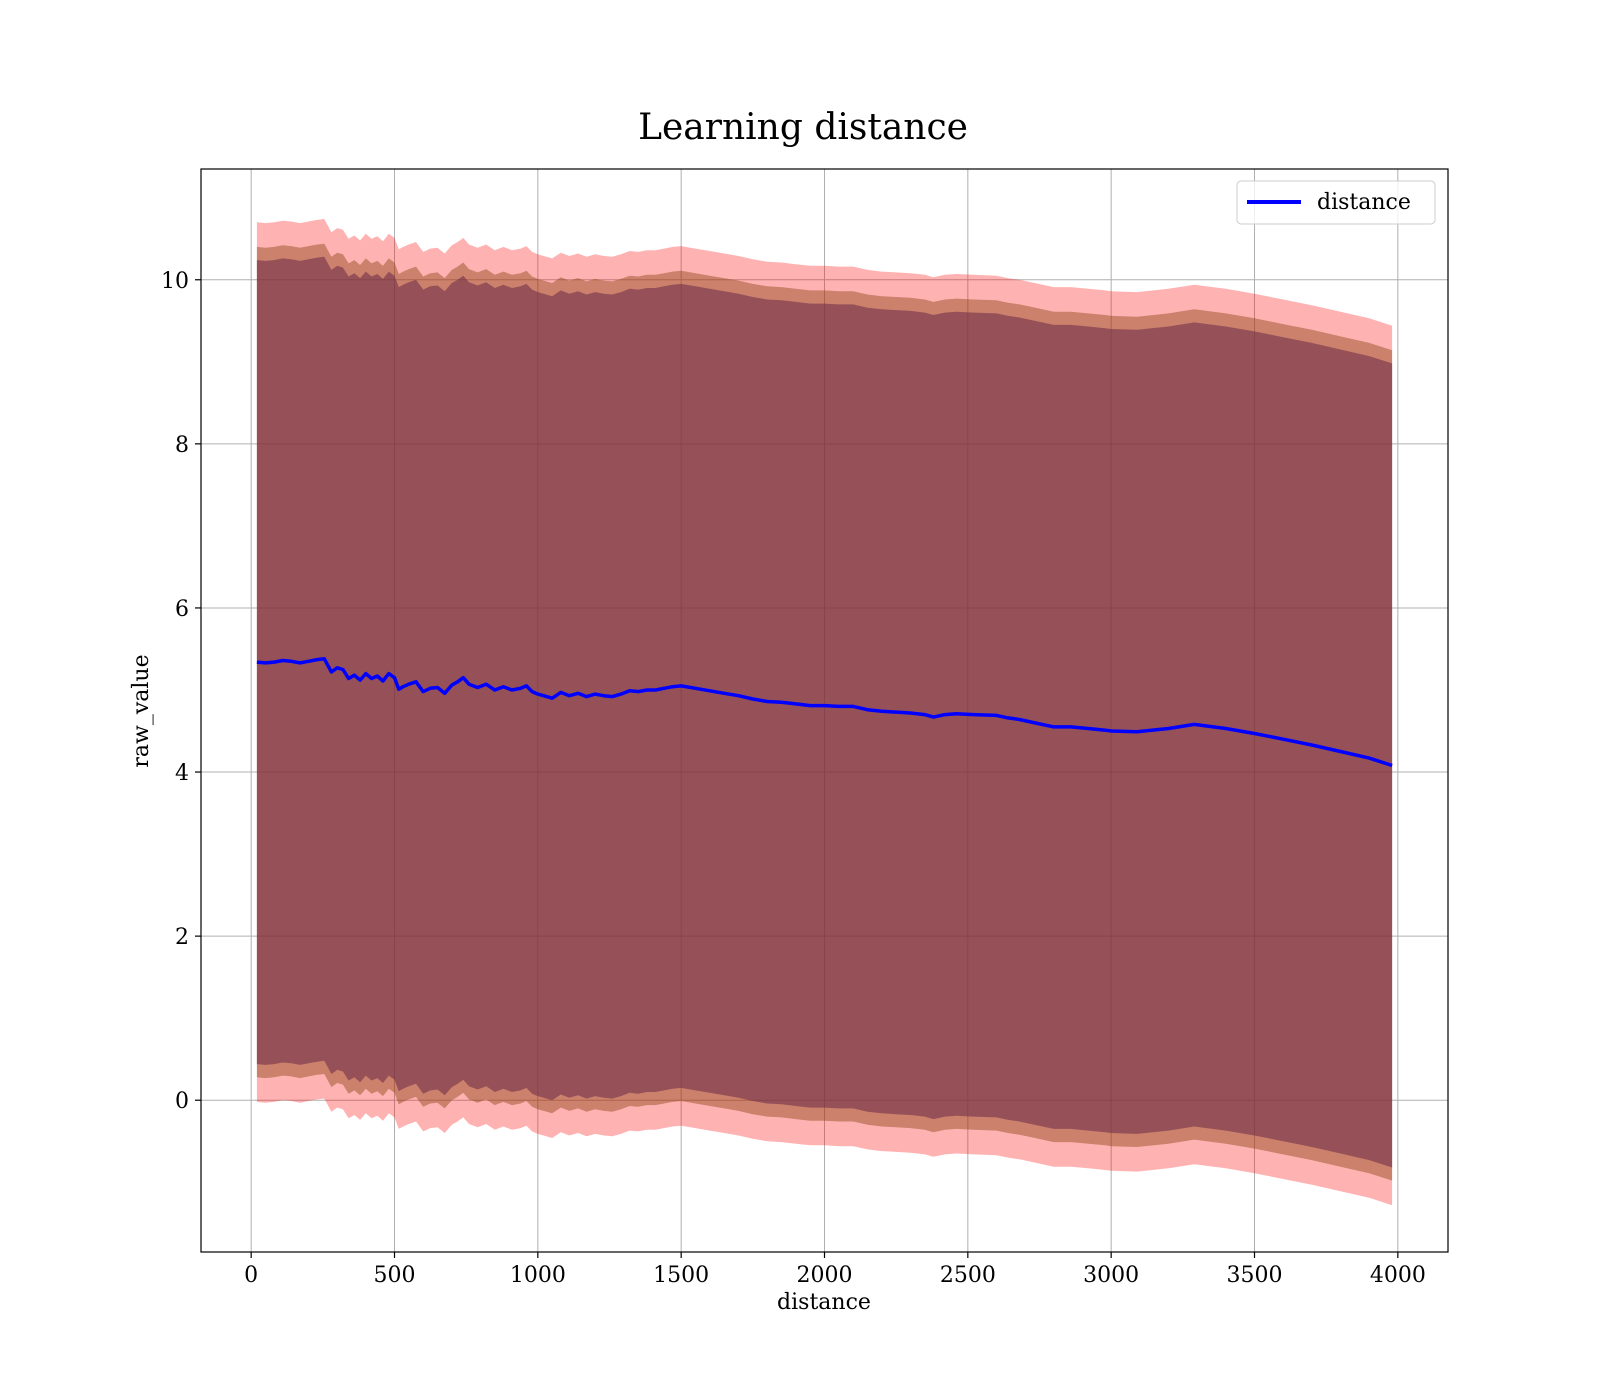 Image resolution: width=1600 pixels, height=1400 pixels. What do you see at coordinates (1255, 1275) in the screenshot?
I see `x-tick-label: 3500` at bounding box center [1255, 1275].